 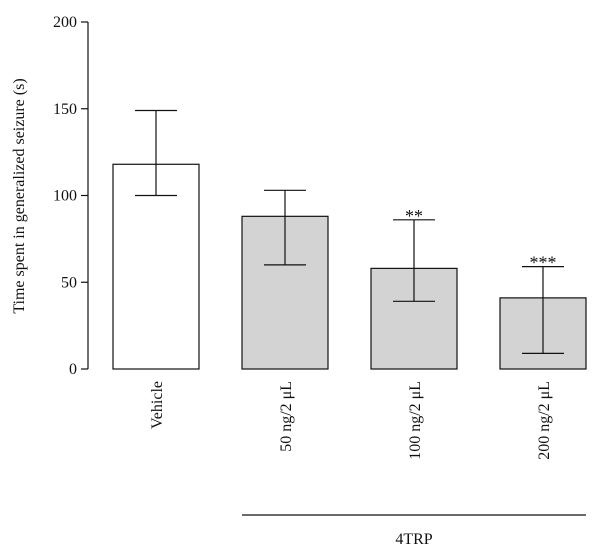 What do you see at coordinates (19, 195) in the screenshot?
I see `y-axis-label: Time spent in generalized seizure (s)` at bounding box center [19, 195].